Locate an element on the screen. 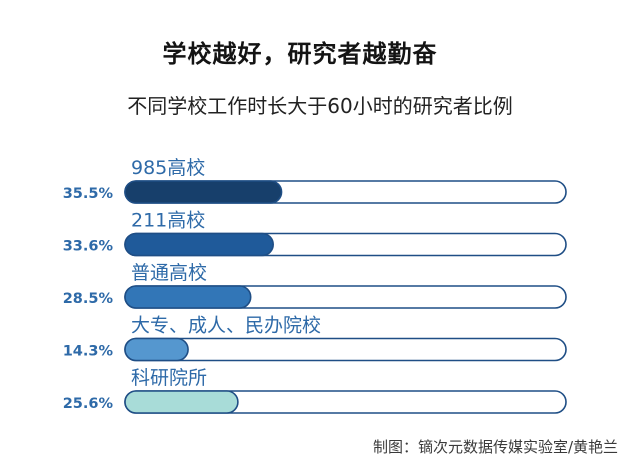 This screenshot has height=473, width=640. value-label: 25.6% is located at coordinates (88, 404).